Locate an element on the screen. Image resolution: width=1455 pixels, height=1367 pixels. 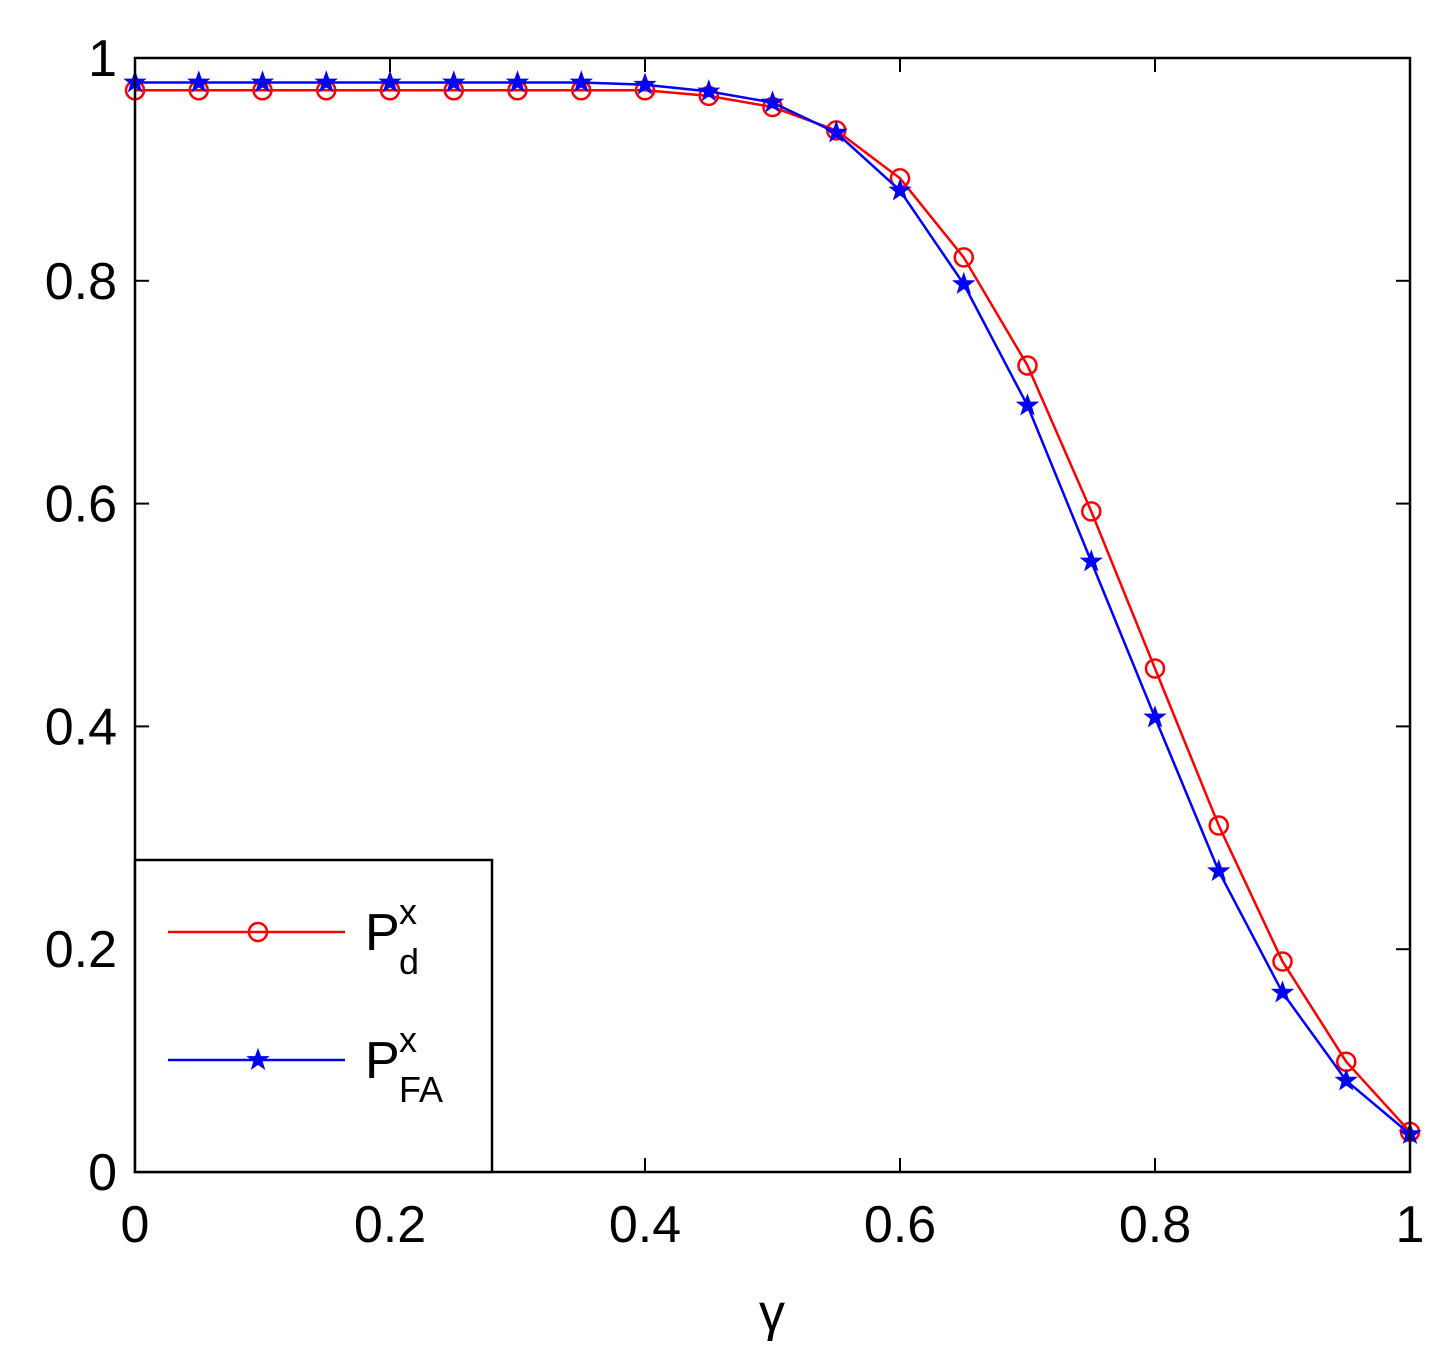
y-tick-label: 0.8 is located at coordinates (81, 282).